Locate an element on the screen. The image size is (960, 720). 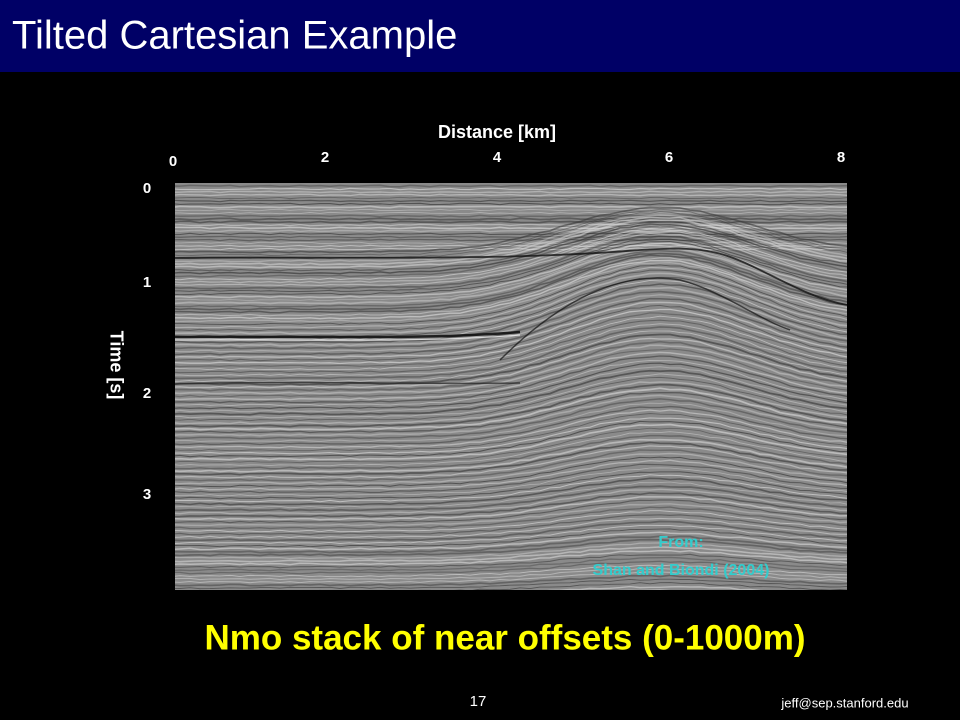
y-tick-label: 1 is located at coordinates (147, 282).